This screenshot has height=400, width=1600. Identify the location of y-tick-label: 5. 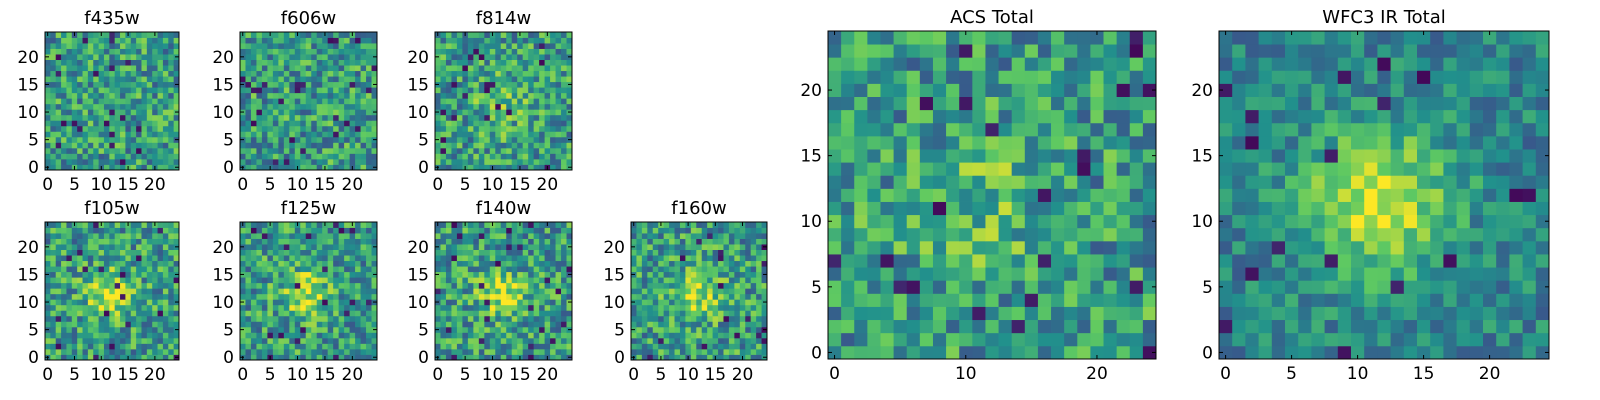
(423, 331).